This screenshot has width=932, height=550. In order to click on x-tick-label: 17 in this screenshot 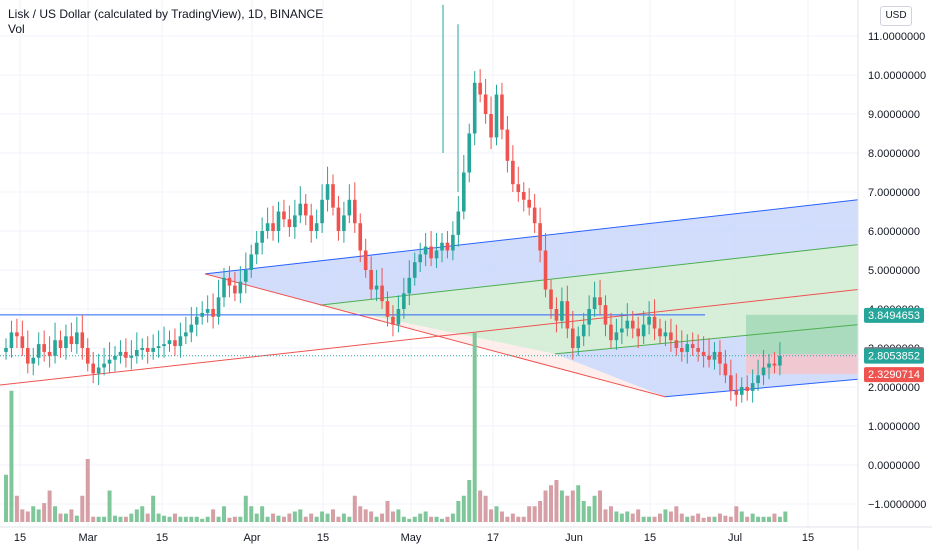, I will do `click(493, 538)`.